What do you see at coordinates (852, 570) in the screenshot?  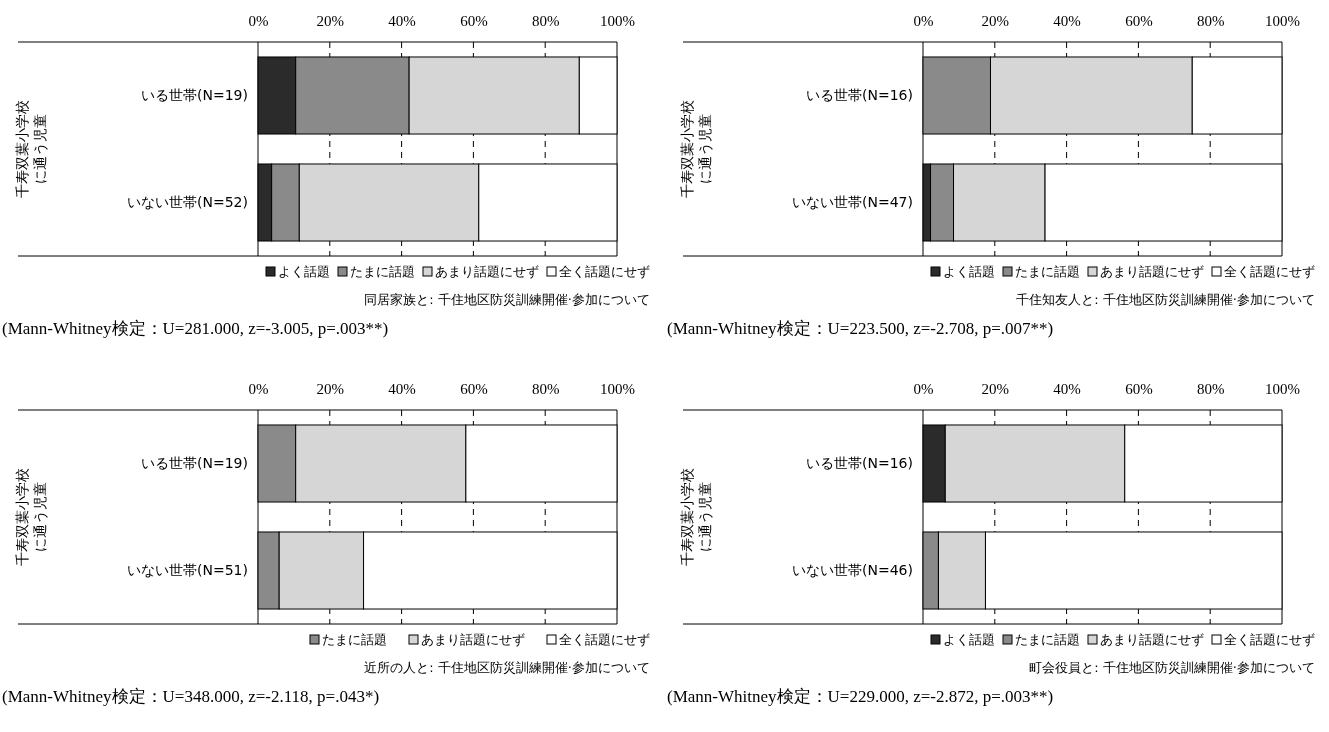 I see `y-tick-label: いない世帯(N=46)` at bounding box center [852, 570].